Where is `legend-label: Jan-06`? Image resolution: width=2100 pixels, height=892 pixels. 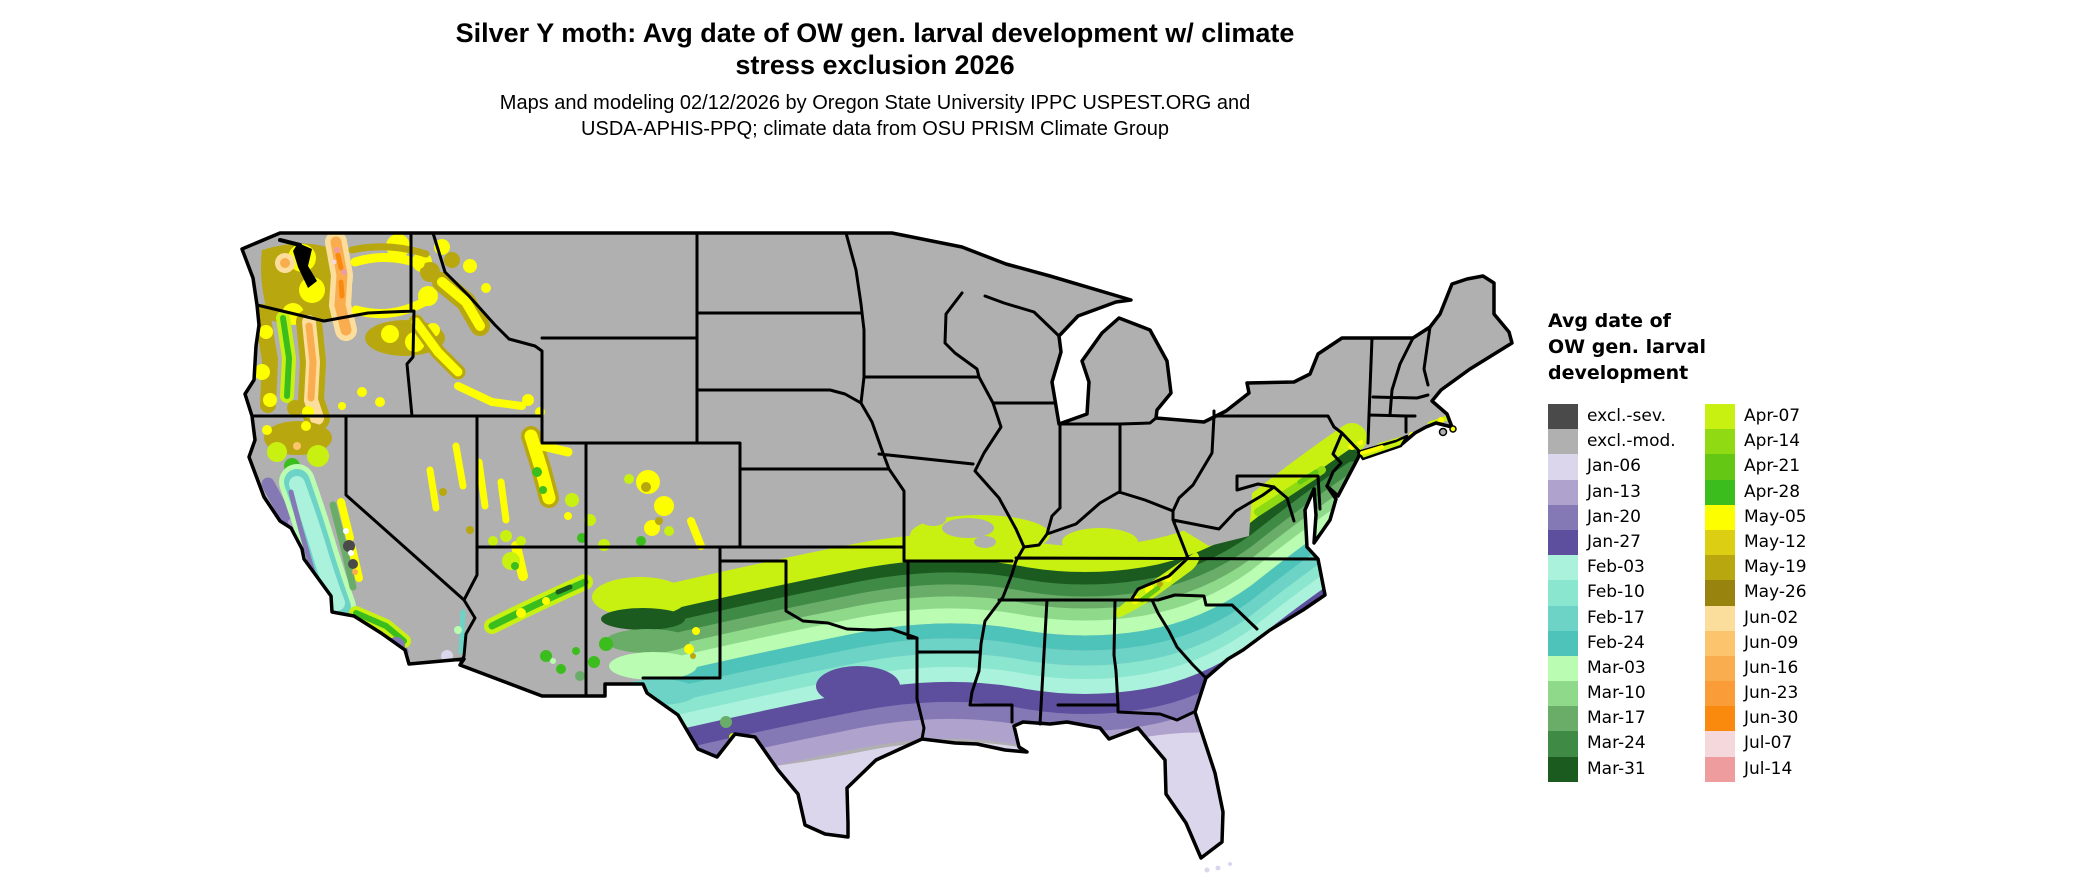
legend-label: Jan-06 is located at coordinates (1614, 466).